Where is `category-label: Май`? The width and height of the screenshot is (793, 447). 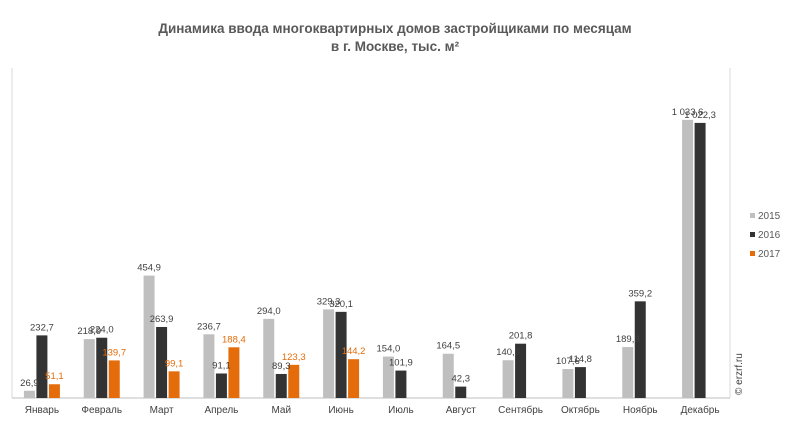 category-label: Май is located at coordinates (281, 410).